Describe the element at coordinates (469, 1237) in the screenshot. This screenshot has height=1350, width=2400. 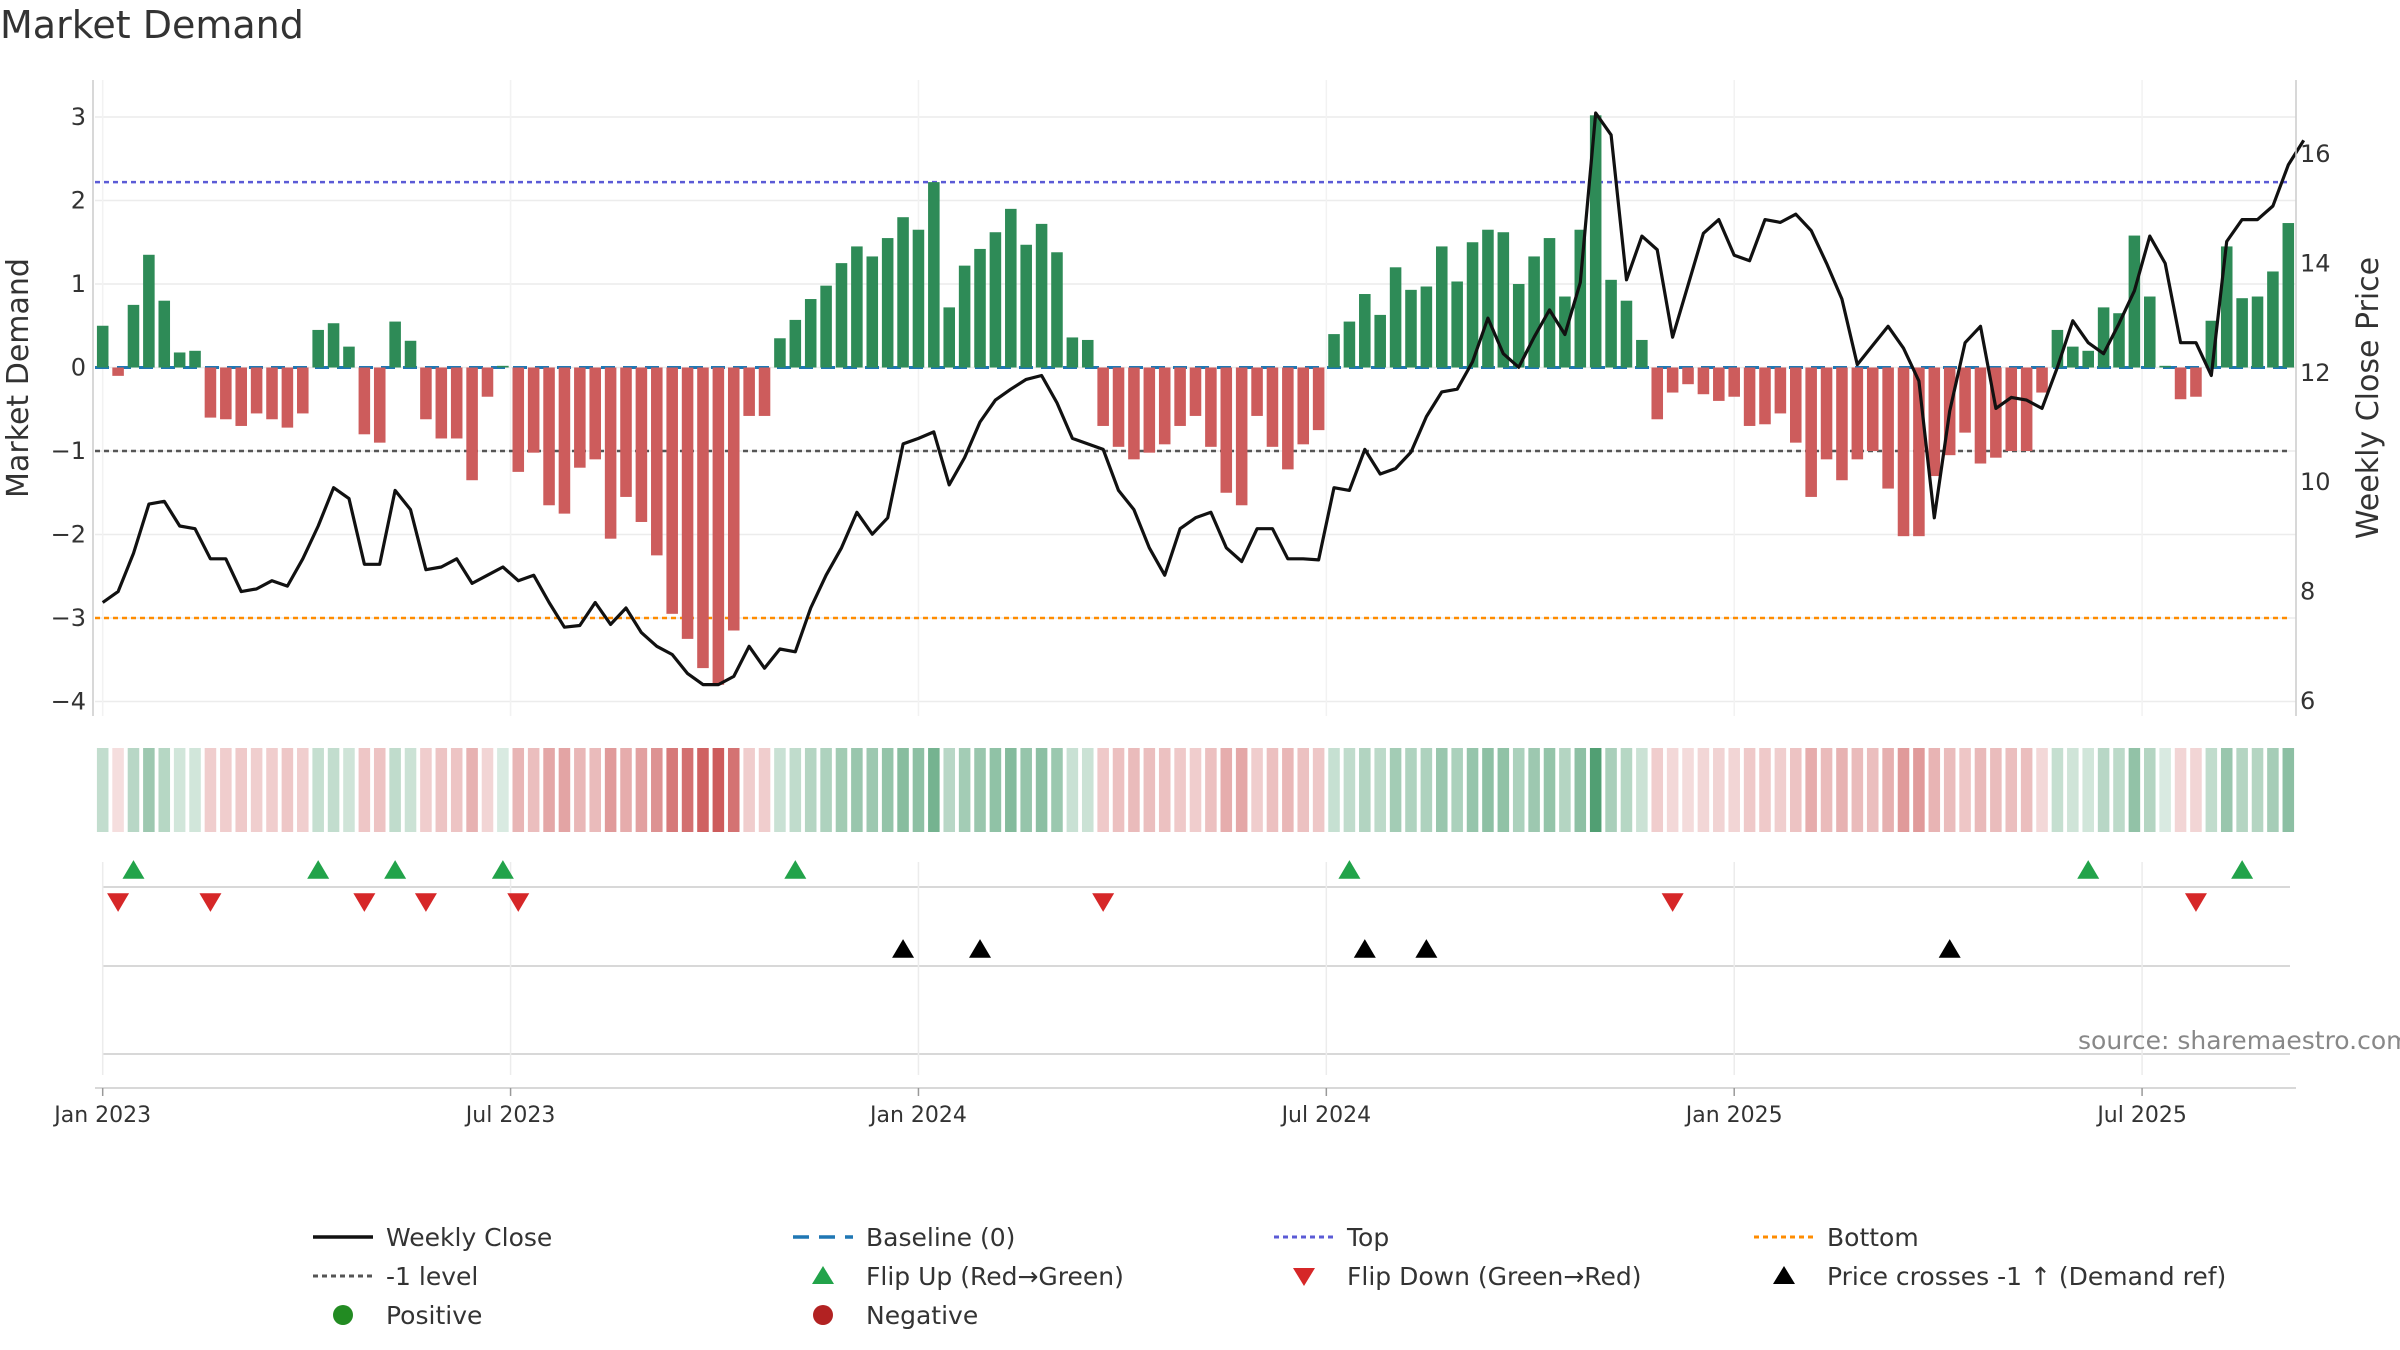
I see `legend-label: Weekly Close` at that location.